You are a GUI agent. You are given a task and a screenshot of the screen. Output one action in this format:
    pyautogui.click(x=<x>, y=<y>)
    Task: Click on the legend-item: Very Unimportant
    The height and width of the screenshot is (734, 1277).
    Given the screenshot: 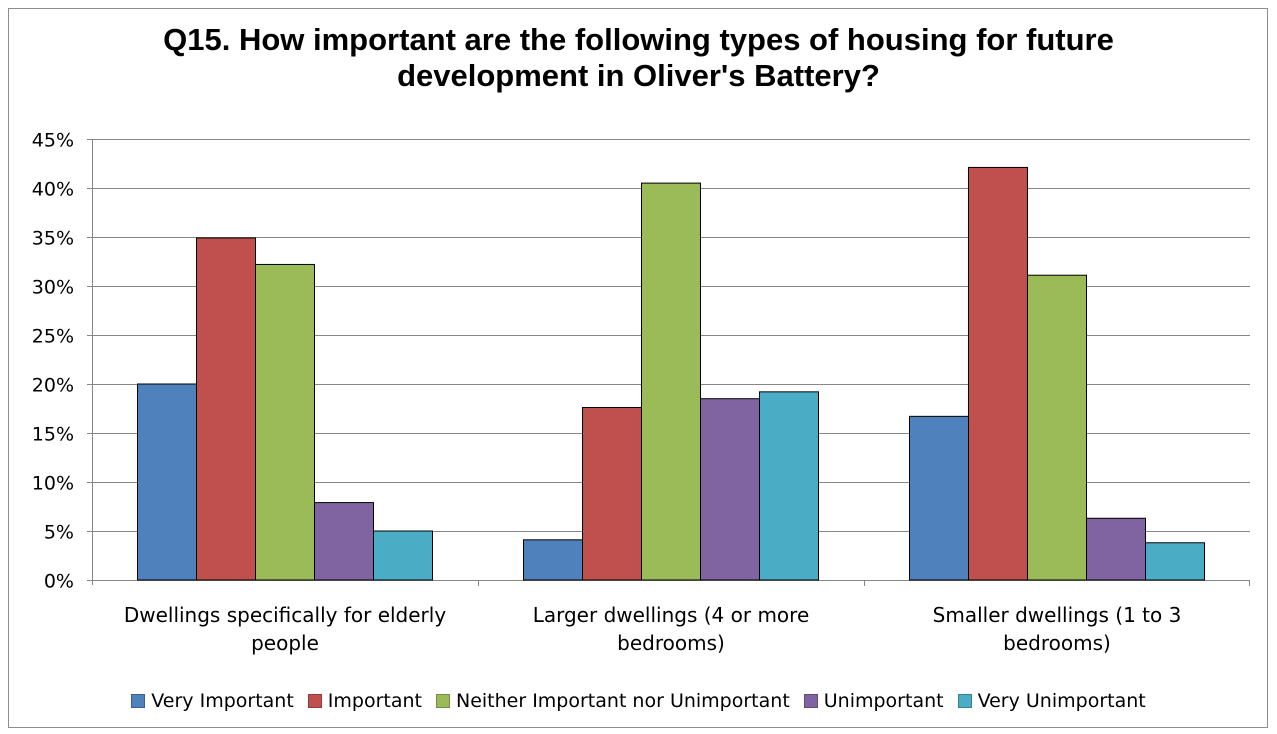 What is the action you would take?
    pyautogui.click(x=1051, y=701)
    